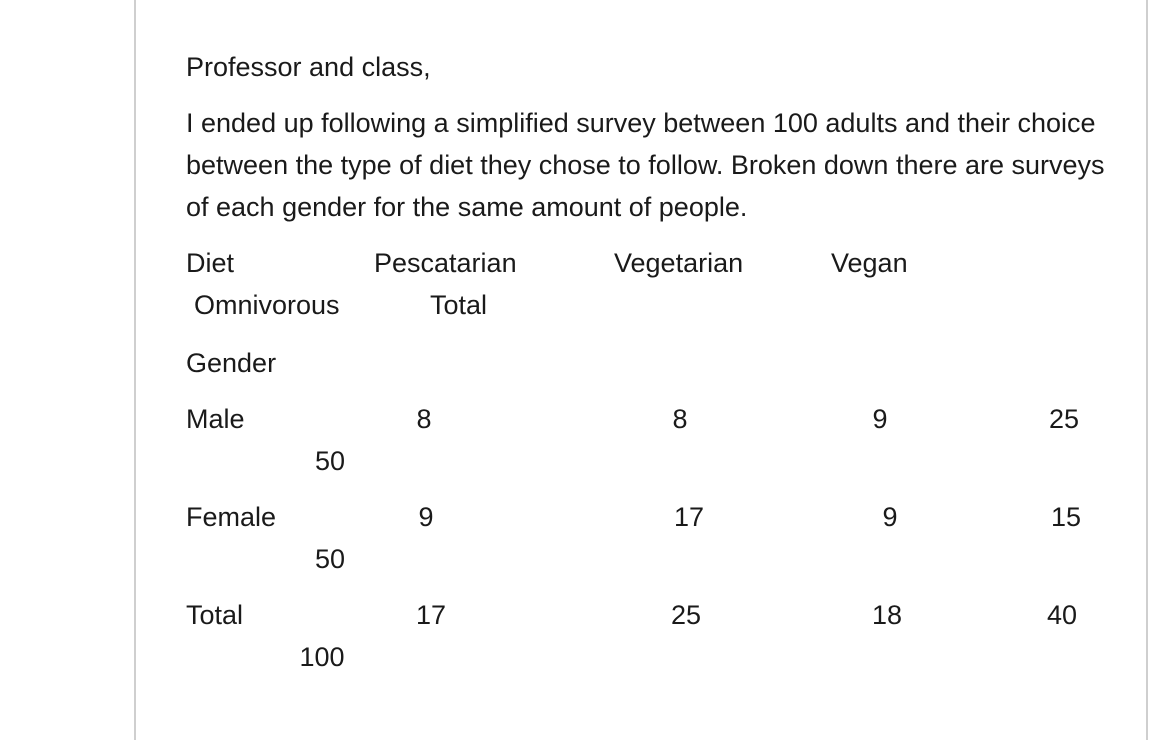 The image size is (1174, 740). Describe the element at coordinates (679, 263) in the screenshot. I see `column-header-vegetarian: Vegetarian` at that location.